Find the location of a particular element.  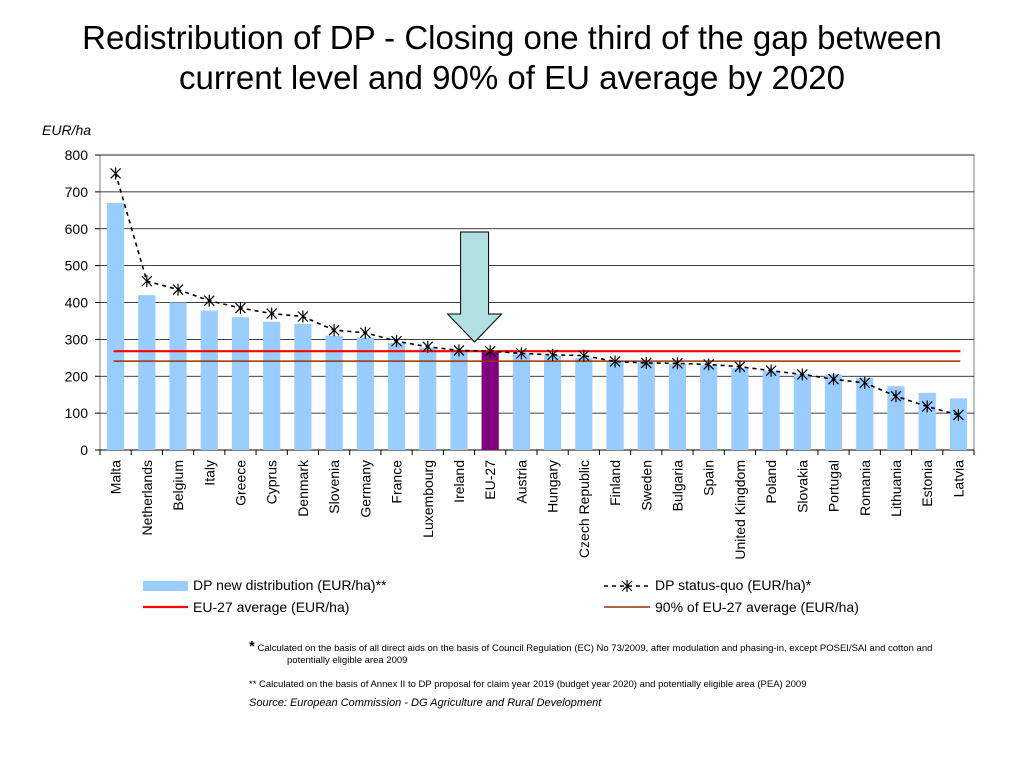

status-quo-point-ireland is located at coordinates (459, 350).